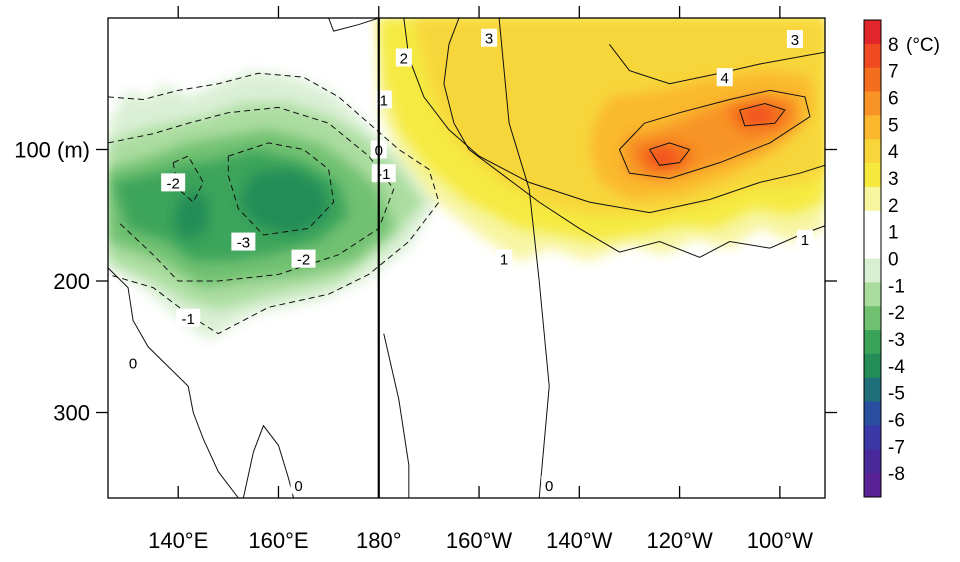 Image resolution: width=960 pixels, height=562 pixels. What do you see at coordinates (901, 258) in the screenshot?
I see `colorbar: 8 7 6 5 4 3 2 1 0 -1 -2 -3 -4 -5 -6 -7 -8 (°C)` at bounding box center [901, 258].